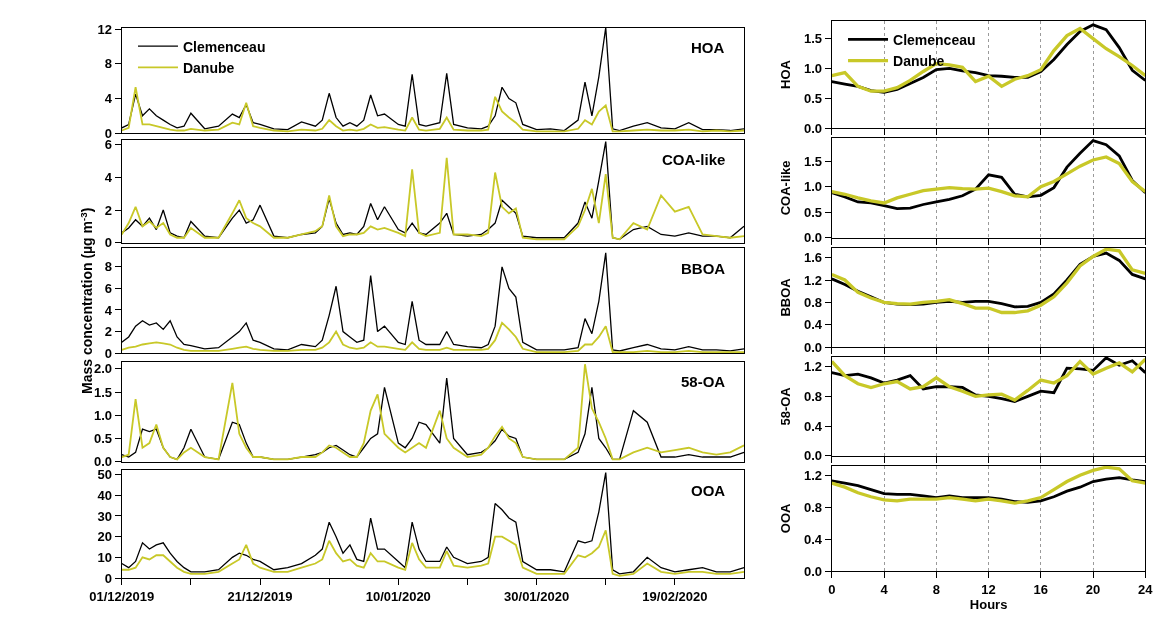  I want to click on y-axis-title: HOA, so click(785, 74).